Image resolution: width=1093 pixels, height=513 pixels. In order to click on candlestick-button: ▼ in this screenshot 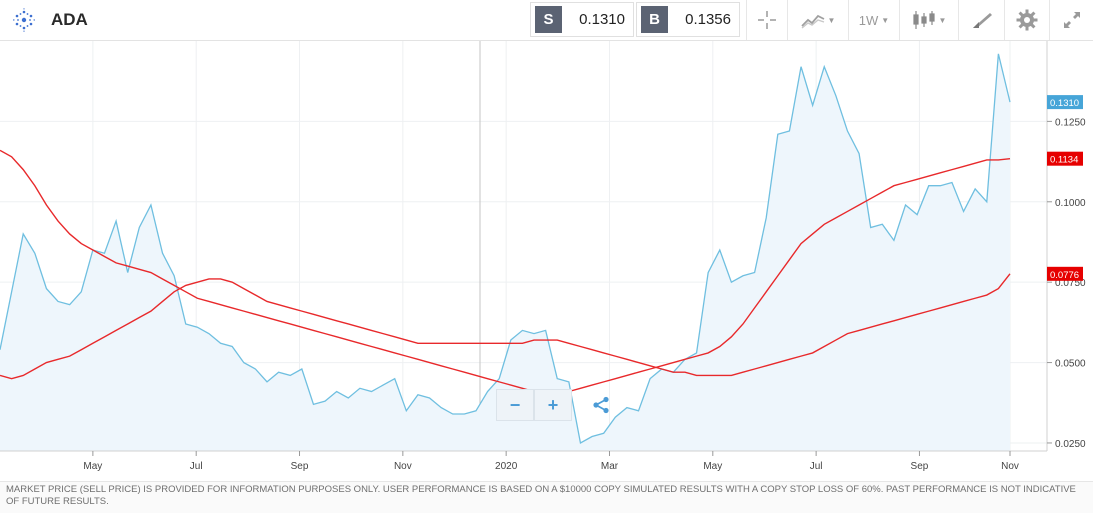, I will do `click(928, 20)`.